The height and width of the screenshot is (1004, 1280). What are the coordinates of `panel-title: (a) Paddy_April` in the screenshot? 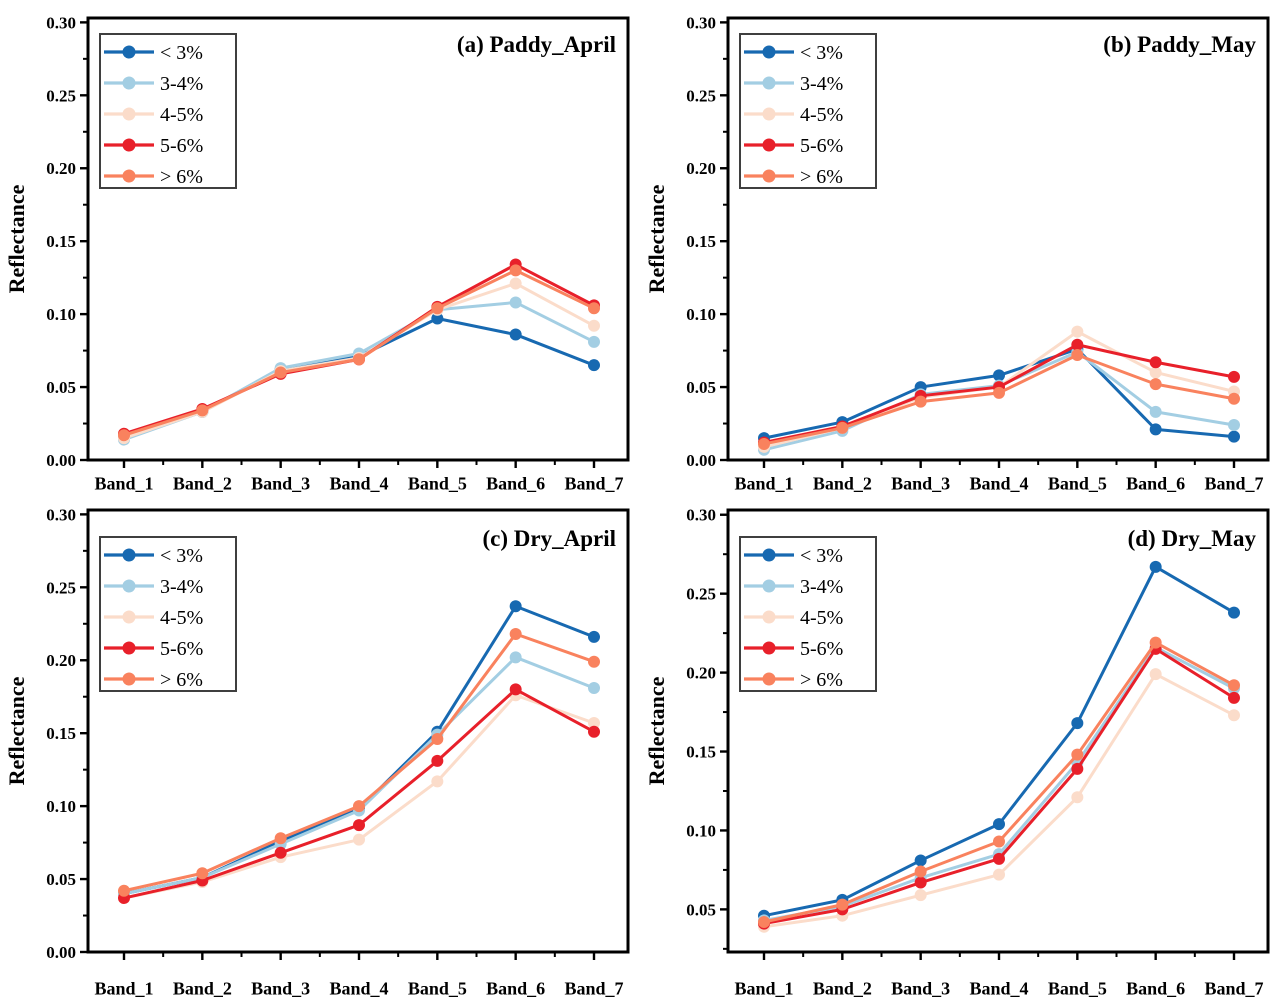 It's located at (536, 44).